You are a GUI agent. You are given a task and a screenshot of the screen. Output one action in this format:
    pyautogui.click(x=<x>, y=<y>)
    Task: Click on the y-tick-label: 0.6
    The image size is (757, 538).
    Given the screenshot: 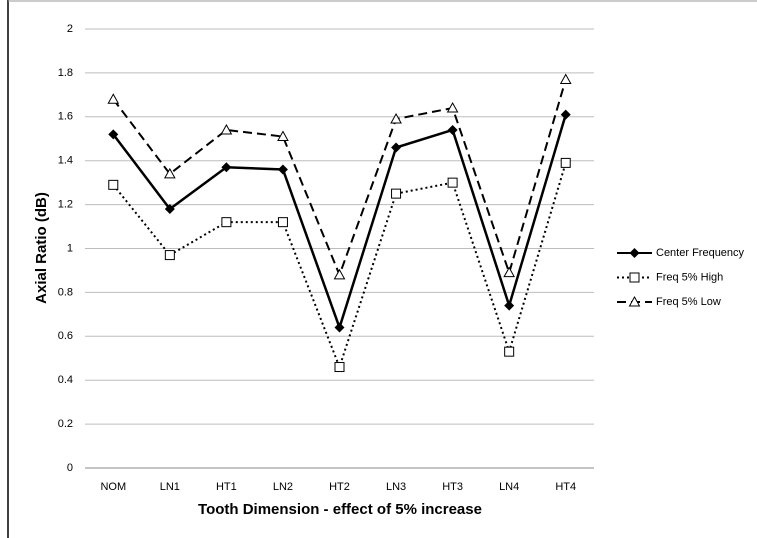 What is the action you would take?
    pyautogui.click(x=65, y=336)
    